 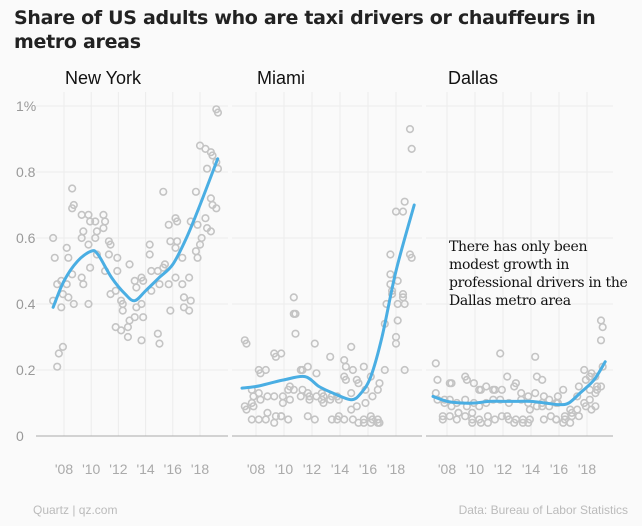 I want to click on x-tick-label: '16, so click(x=173, y=469).